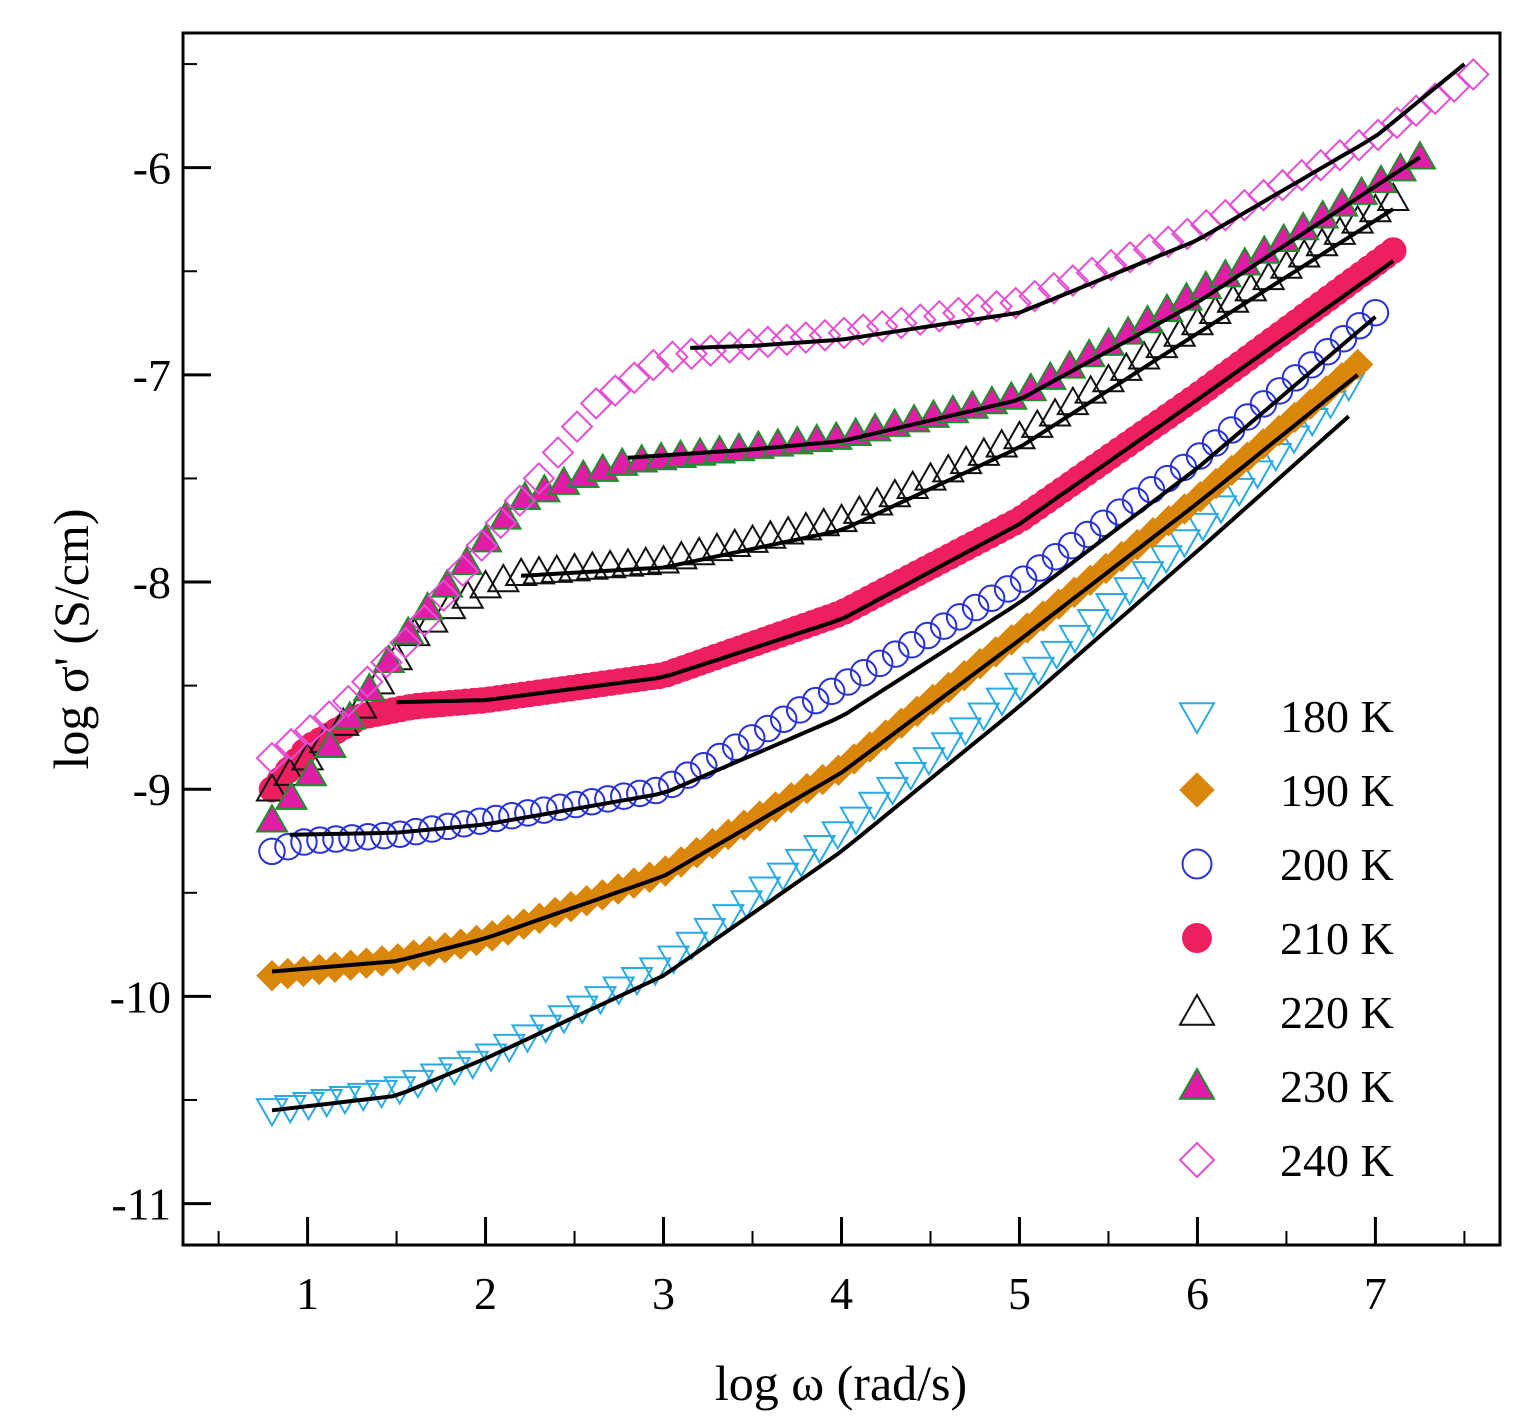  Describe the element at coordinates (1375, 1293) in the screenshot. I see `x-tick-label: 7` at that location.